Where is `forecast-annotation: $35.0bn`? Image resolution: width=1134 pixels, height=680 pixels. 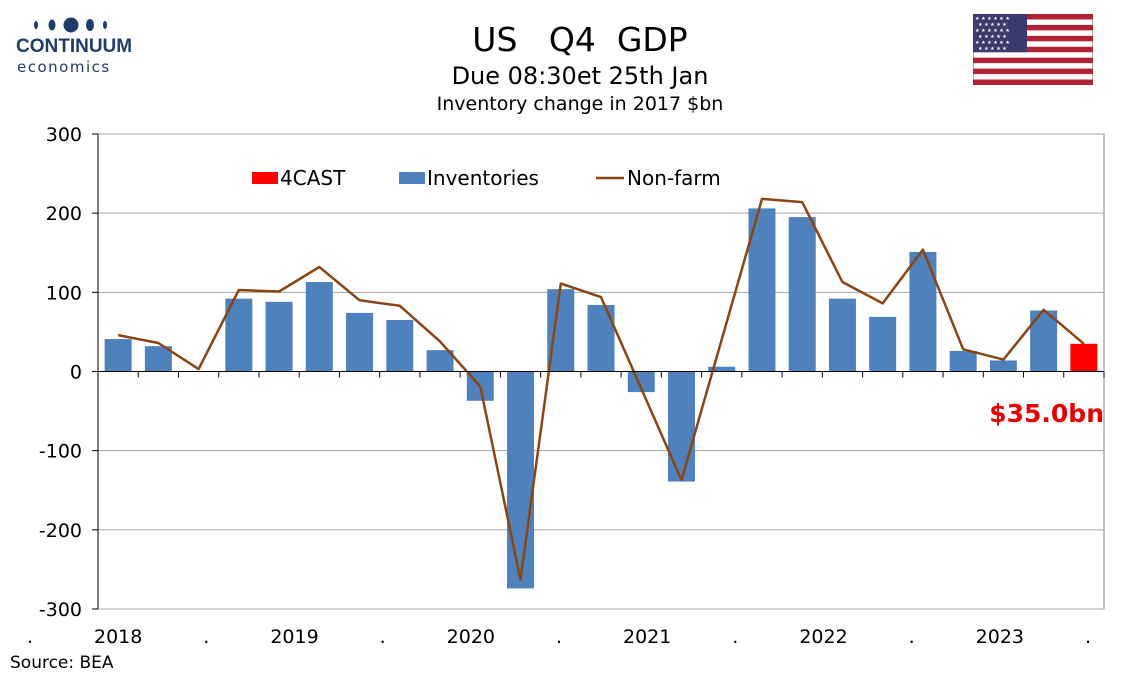
forecast-annotation: $35.0bn is located at coordinates (1046, 413).